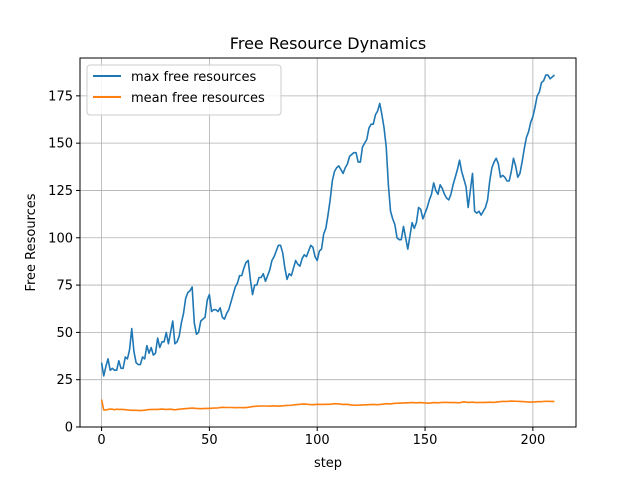  Describe the element at coordinates (60, 191) in the screenshot. I see `y-tick-label: 125` at that location.